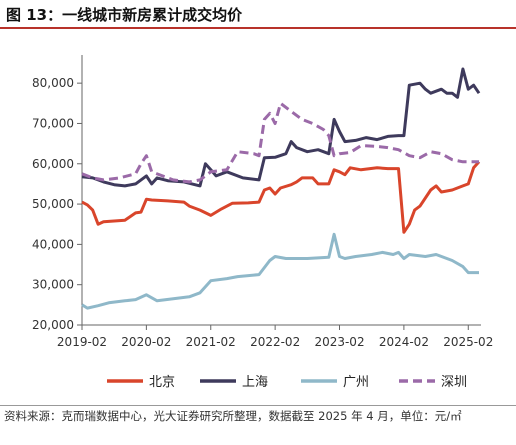  I want to click on x-tick-label: 2023-02, so click(339, 342).